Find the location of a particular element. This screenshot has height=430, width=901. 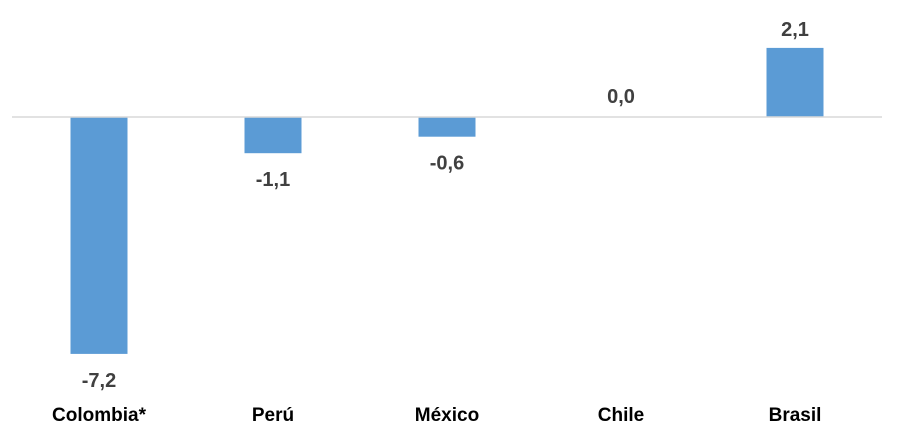

value-label-mexico: -0,6 is located at coordinates (447, 164).